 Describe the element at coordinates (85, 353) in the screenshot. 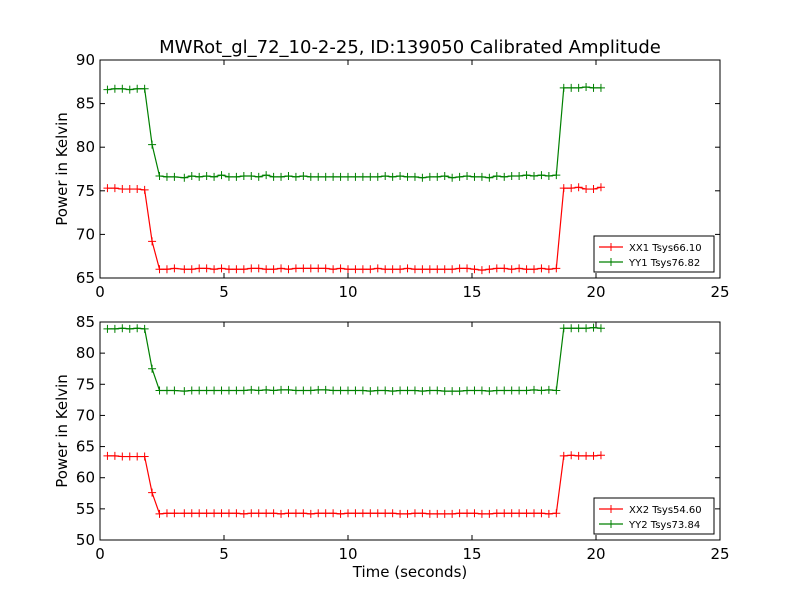

I see `y-tick-label: 80` at that location.